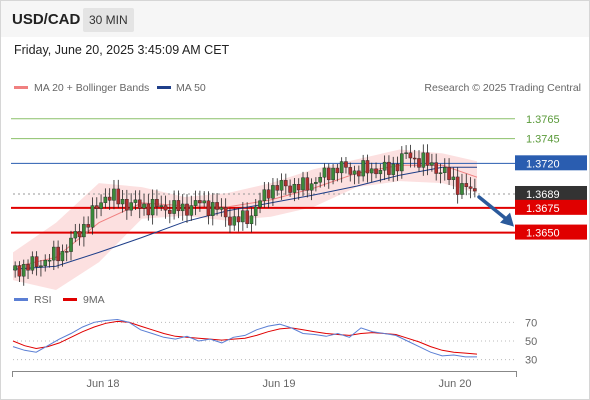  What do you see at coordinates (295, 19) in the screenshot?
I see `header-bar: USD/CAD 30 MIN` at bounding box center [295, 19].